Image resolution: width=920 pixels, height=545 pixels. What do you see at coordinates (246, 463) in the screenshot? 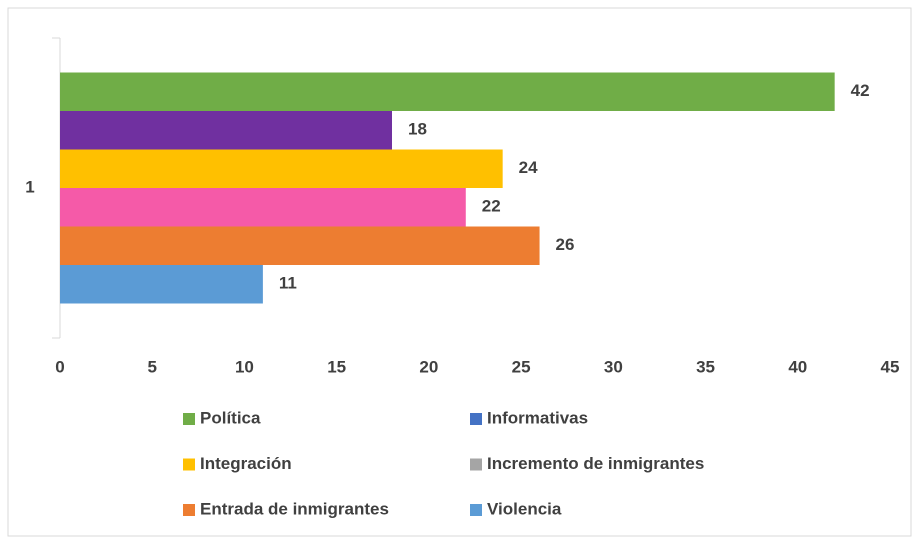
I see `legend-label: Integración` at bounding box center [246, 463].